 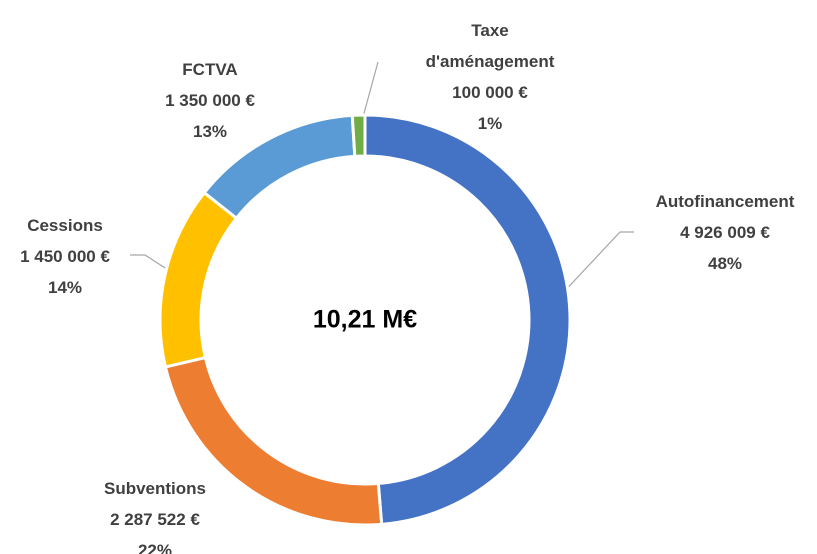 I want to click on percent-label: 22%, so click(x=155, y=547).